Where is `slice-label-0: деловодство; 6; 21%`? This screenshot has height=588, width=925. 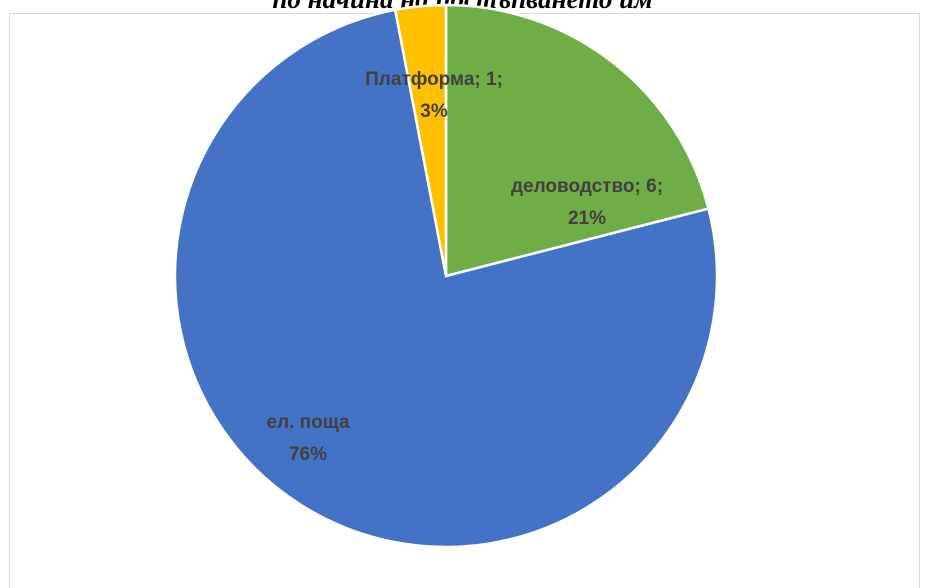 slice-label-0: деловодство; 6; 21% is located at coordinates (587, 202).